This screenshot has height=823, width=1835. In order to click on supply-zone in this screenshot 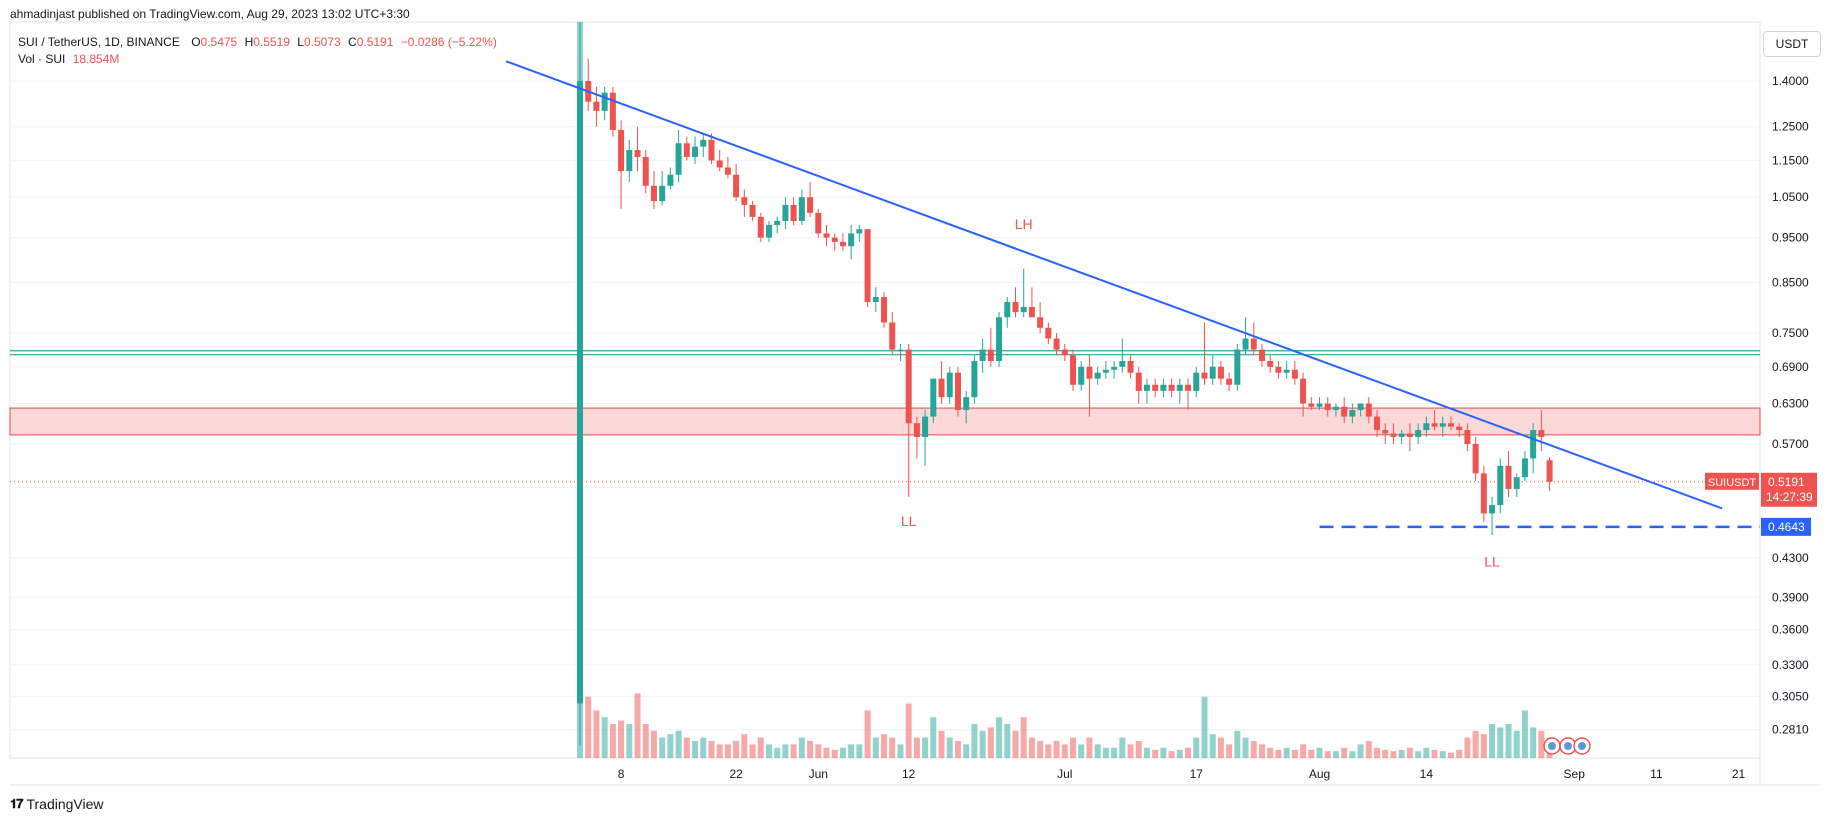, I will do `click(885, 421)`.